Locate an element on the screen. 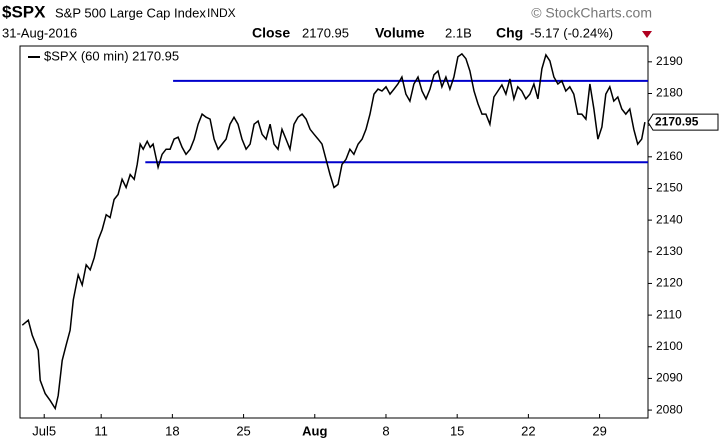 Image resolution: width=720 pixels, height=445 pixels. x-tick-label: Jul5 is located at coordinates (44, 430).